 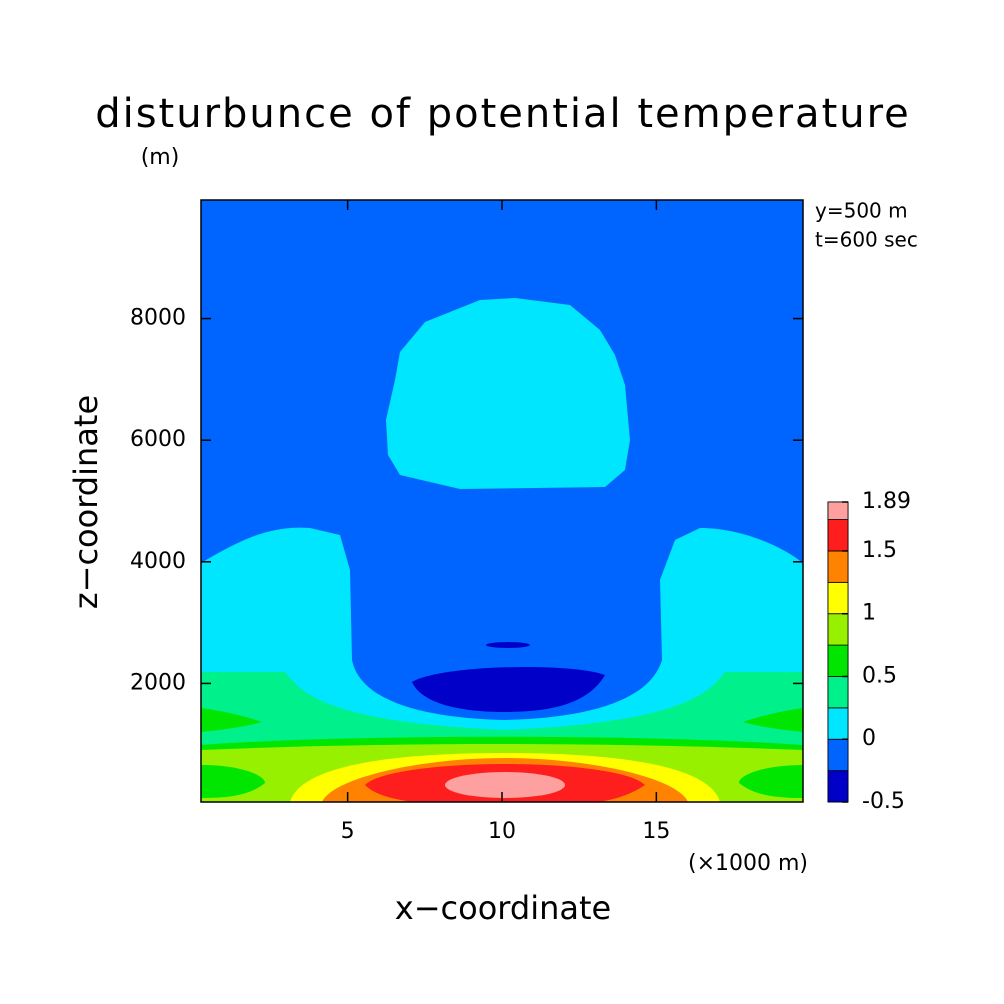 I want to click on x-tick-label: 15, so click(x=656, y=831).